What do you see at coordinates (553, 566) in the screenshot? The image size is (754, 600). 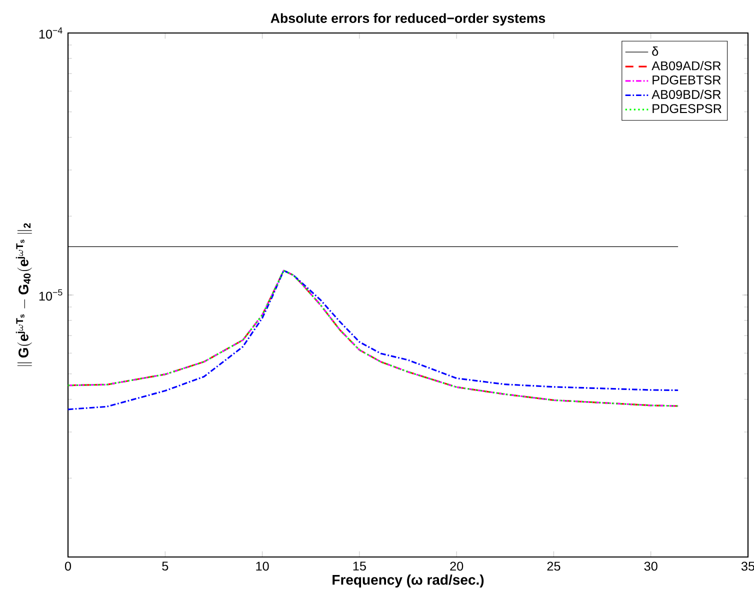 I see `x-tick-label: 25` at bounding box center [553, 566].